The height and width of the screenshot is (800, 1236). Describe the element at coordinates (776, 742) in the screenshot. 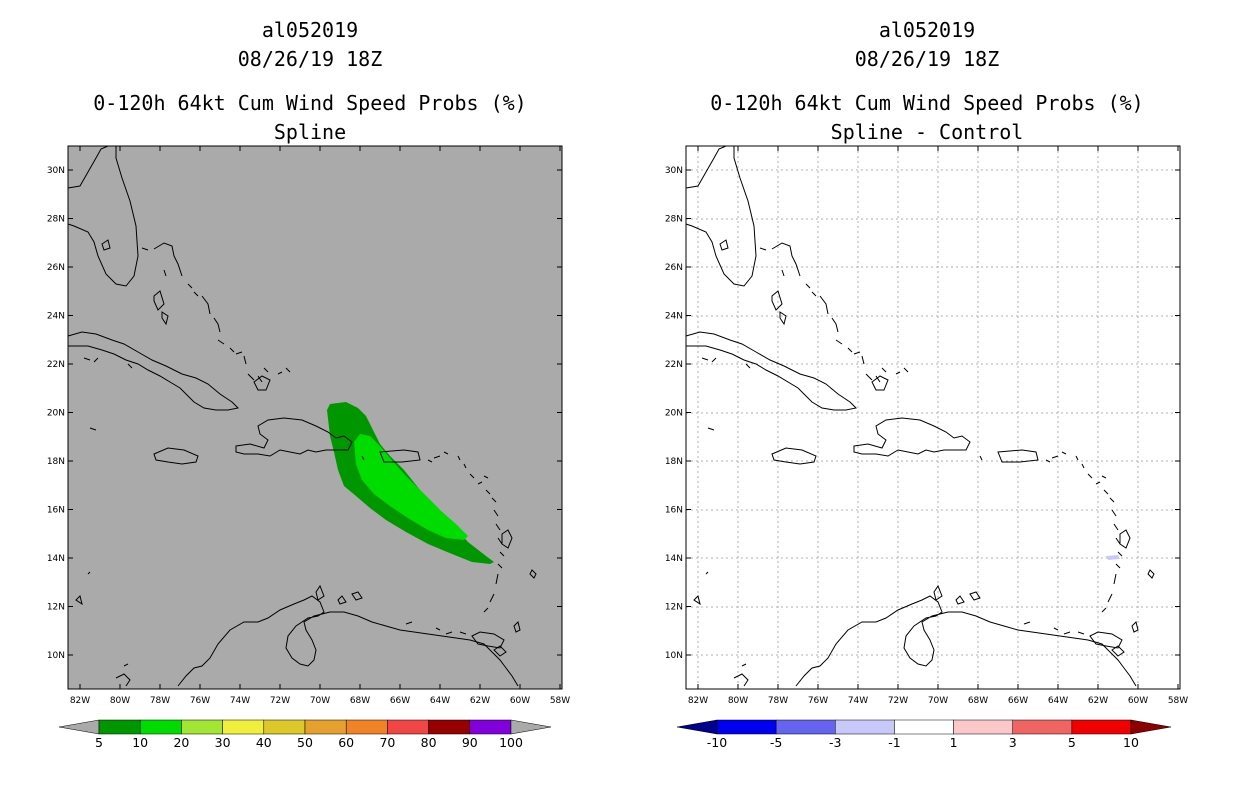

I see `right-colorbar-label: -5` at that location.